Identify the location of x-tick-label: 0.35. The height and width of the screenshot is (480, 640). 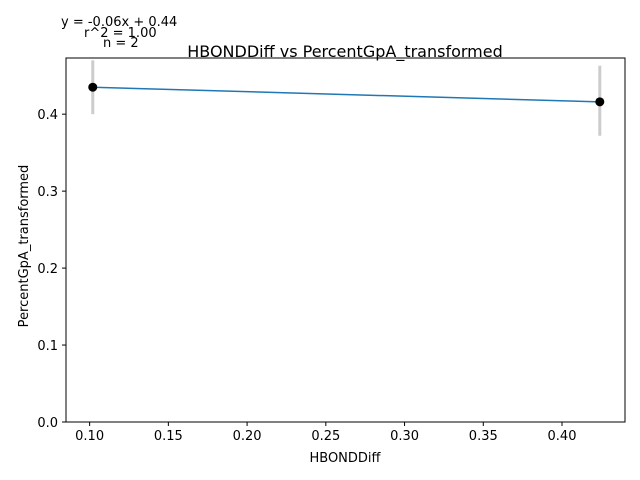
(483, 436).